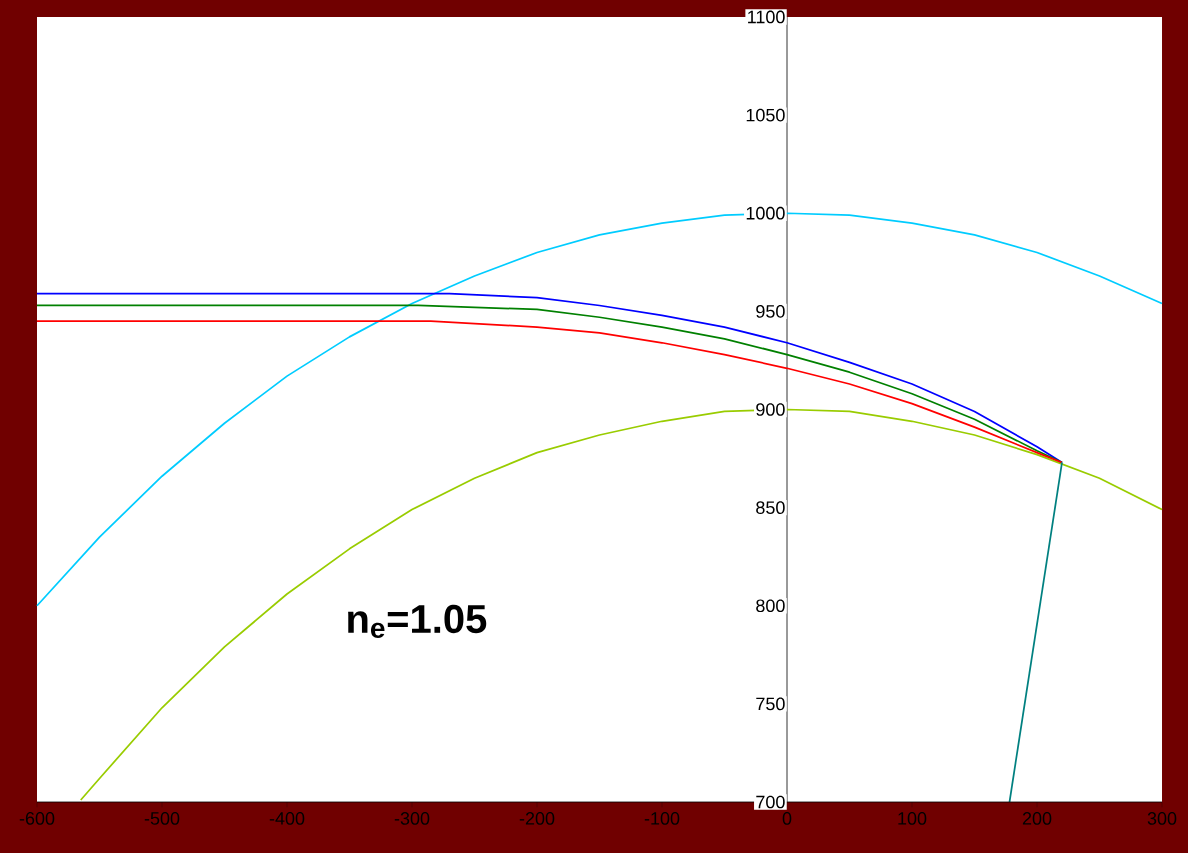 This screenshot has width=1188, height=853. I want to click on x-tick-label: 200, so click(1037, 818).